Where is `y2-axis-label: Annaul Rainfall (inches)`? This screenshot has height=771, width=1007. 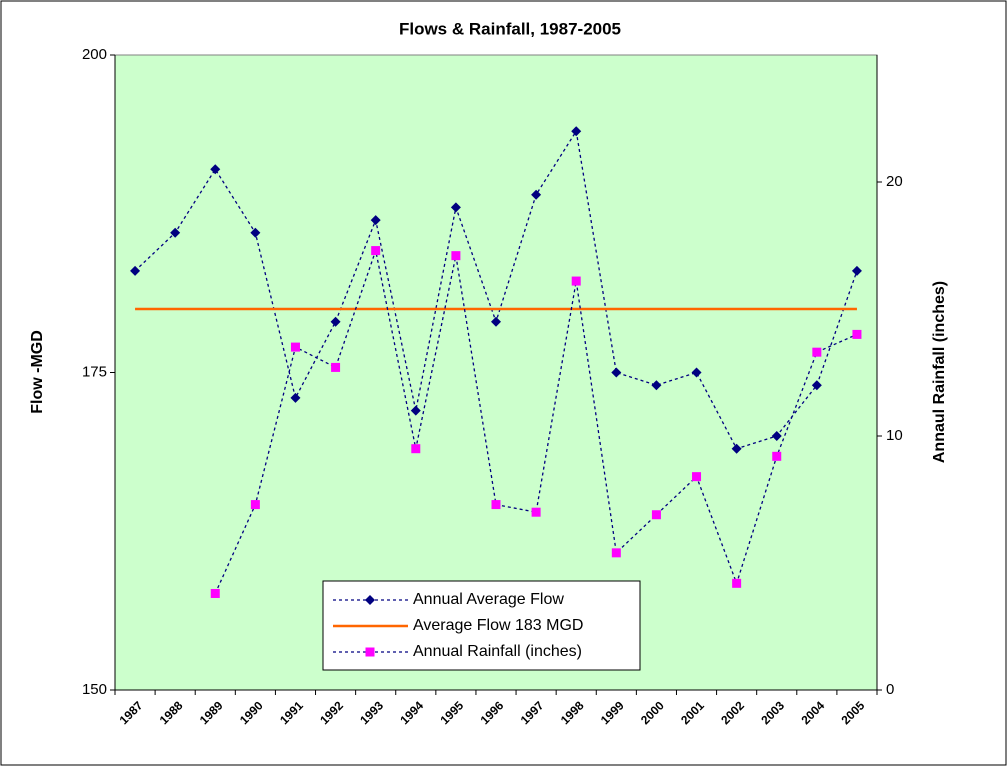 y2-axis-label: Annaul Rainfall (inches) is located at coordinates (939, 372).